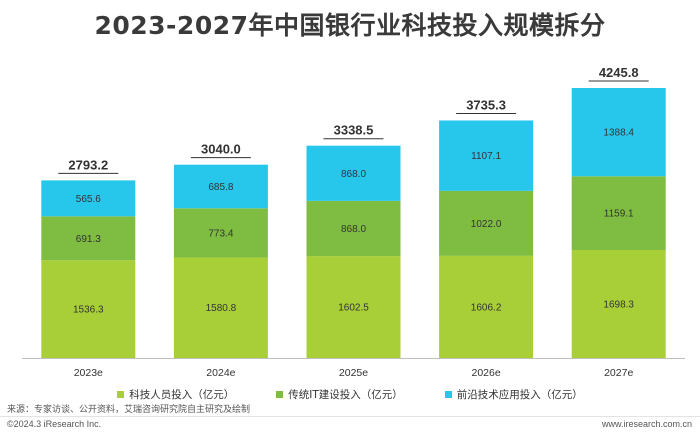  Describe the element at coordinates (519, 395) in the screenshot. I see `legend-label-frontier-tech: 前沿技术应用投入（亿元）` at that location.